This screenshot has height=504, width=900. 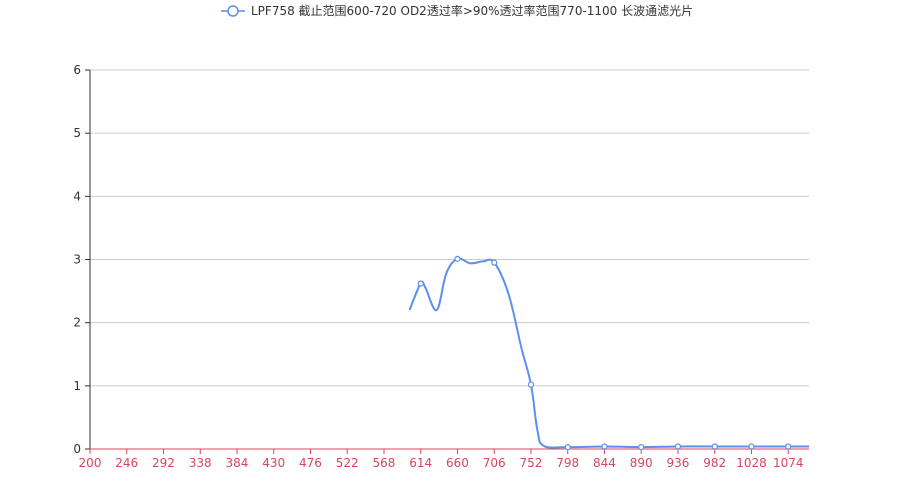 What do you see at coordinates (233, 11) in the screenshot?
I see `legend-marker-icon` at bounding box center [233, 11].